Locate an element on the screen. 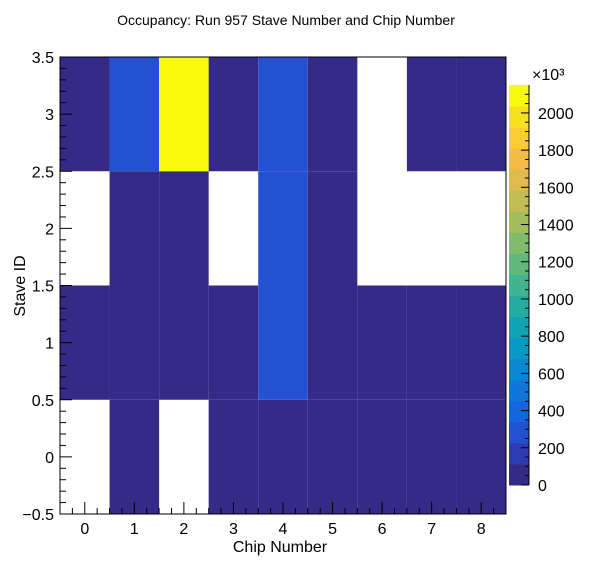  y-tick-label: 0.5 is located at coordinates (43, 401).